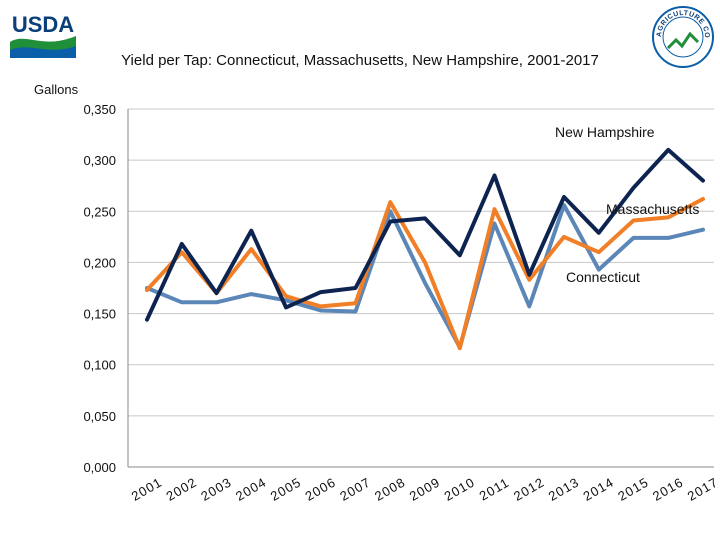  Describe the element at coordinates (99, 262) in the screenshot. I see `y-tick-label: 0,200` at that location.